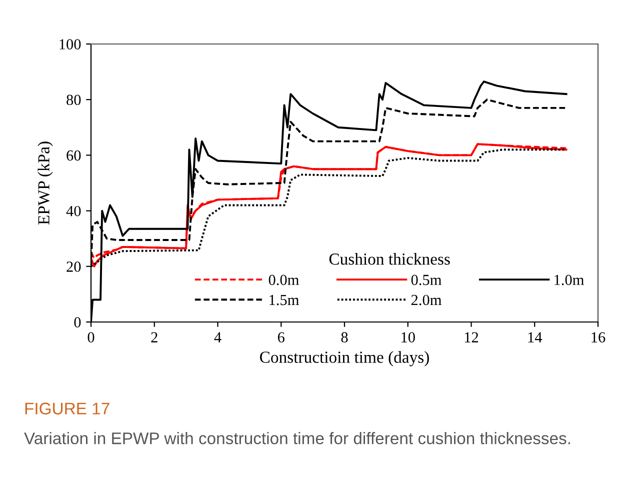 The height and width of the screenshot is (494, 622). I want to click on x-tick-label: 16, so click(599, 337).